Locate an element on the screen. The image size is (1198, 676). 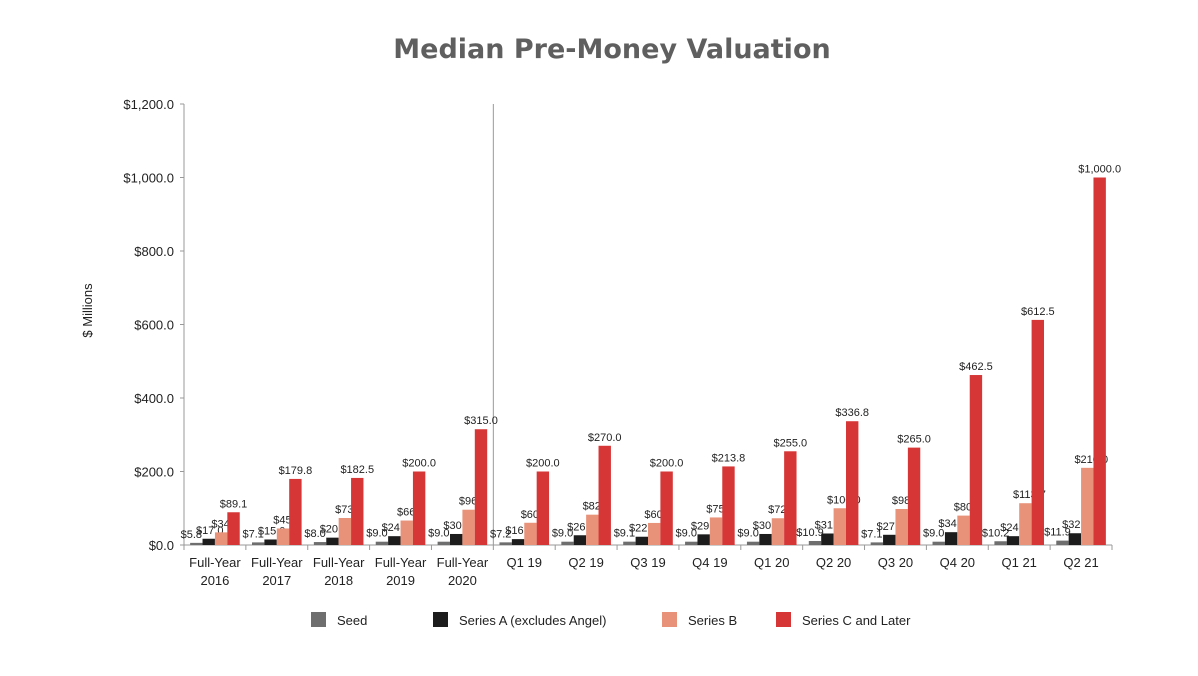
y-tick-label: $0.0 is located at coordinates (161, 545).